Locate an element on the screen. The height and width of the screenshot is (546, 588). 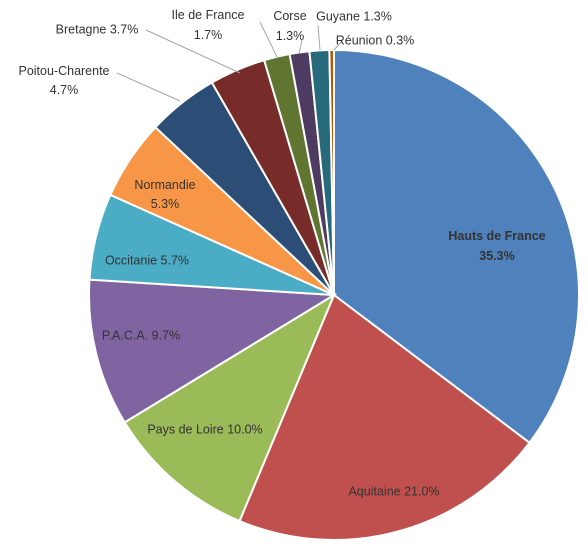
data-label-name: Hauts de France is located at coordinates (496, 236).